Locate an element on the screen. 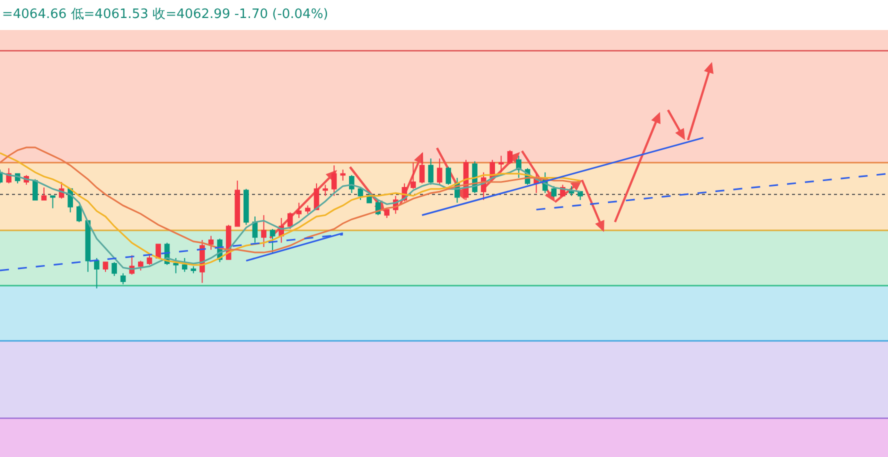 The image size is (888, 457). chart-subtitle: =4064.66 低=4061.53 收=4062.99 -1.70 (-0.04%) is located at coordinates (165, 14).